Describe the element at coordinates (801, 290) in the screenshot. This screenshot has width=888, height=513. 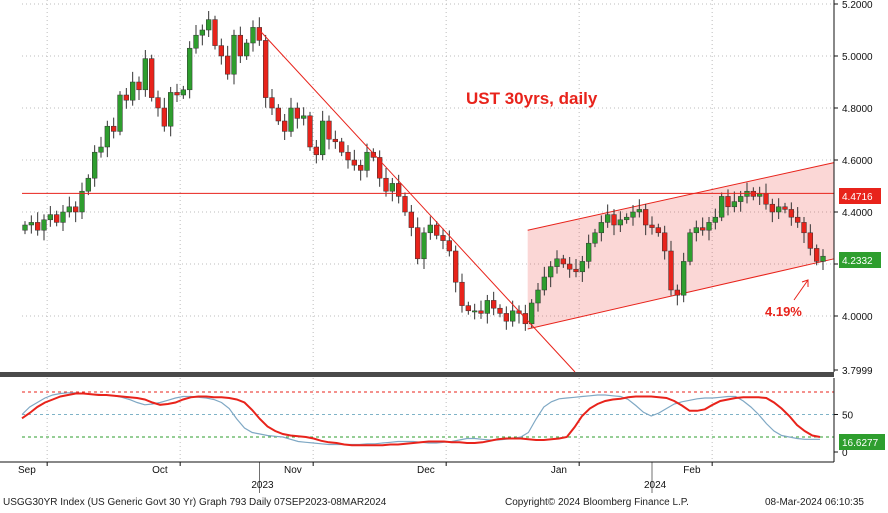
I see `annotation-arrow` at that location.